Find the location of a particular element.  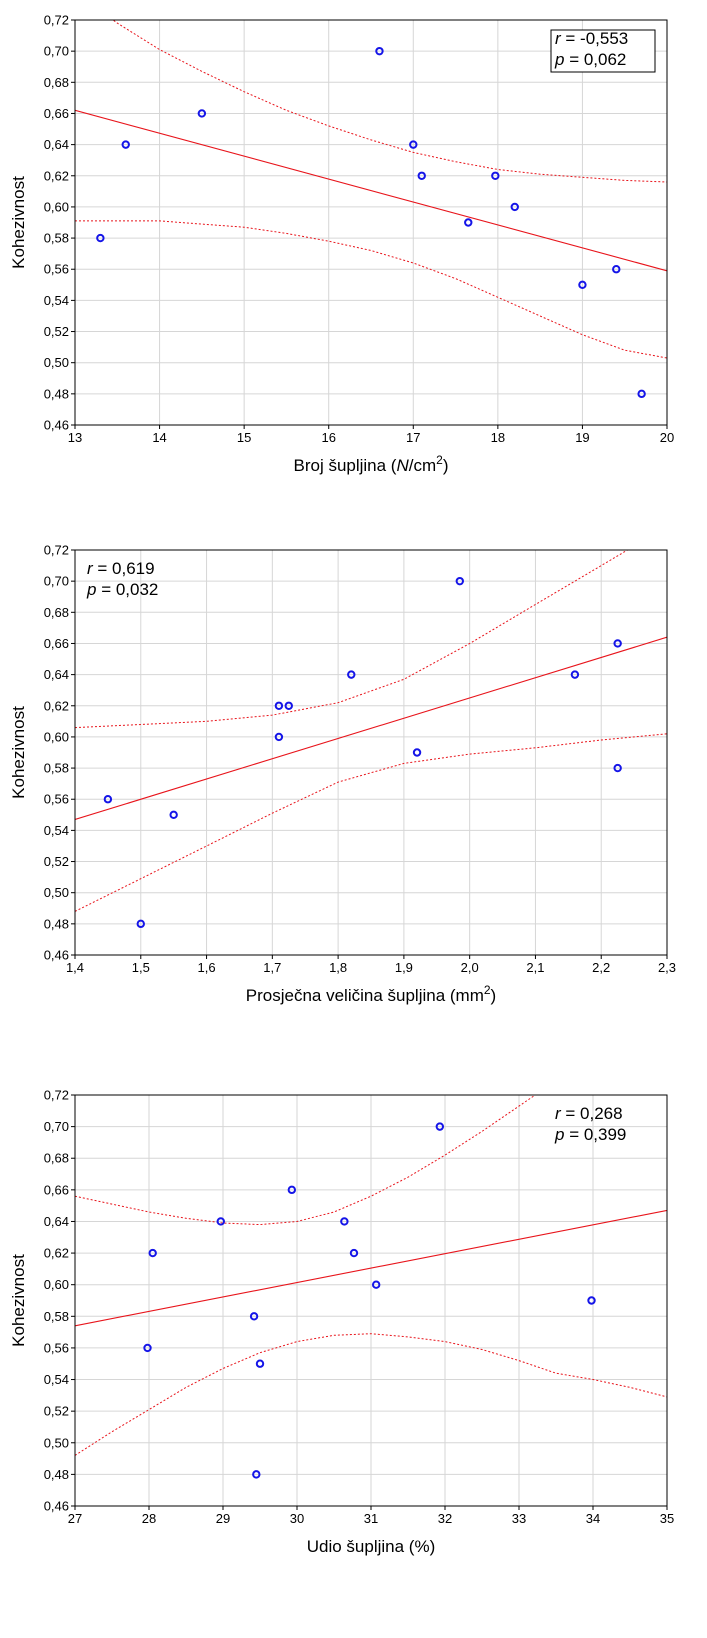

y-tick-label: 0,58 is located at coordinates (56, 238).